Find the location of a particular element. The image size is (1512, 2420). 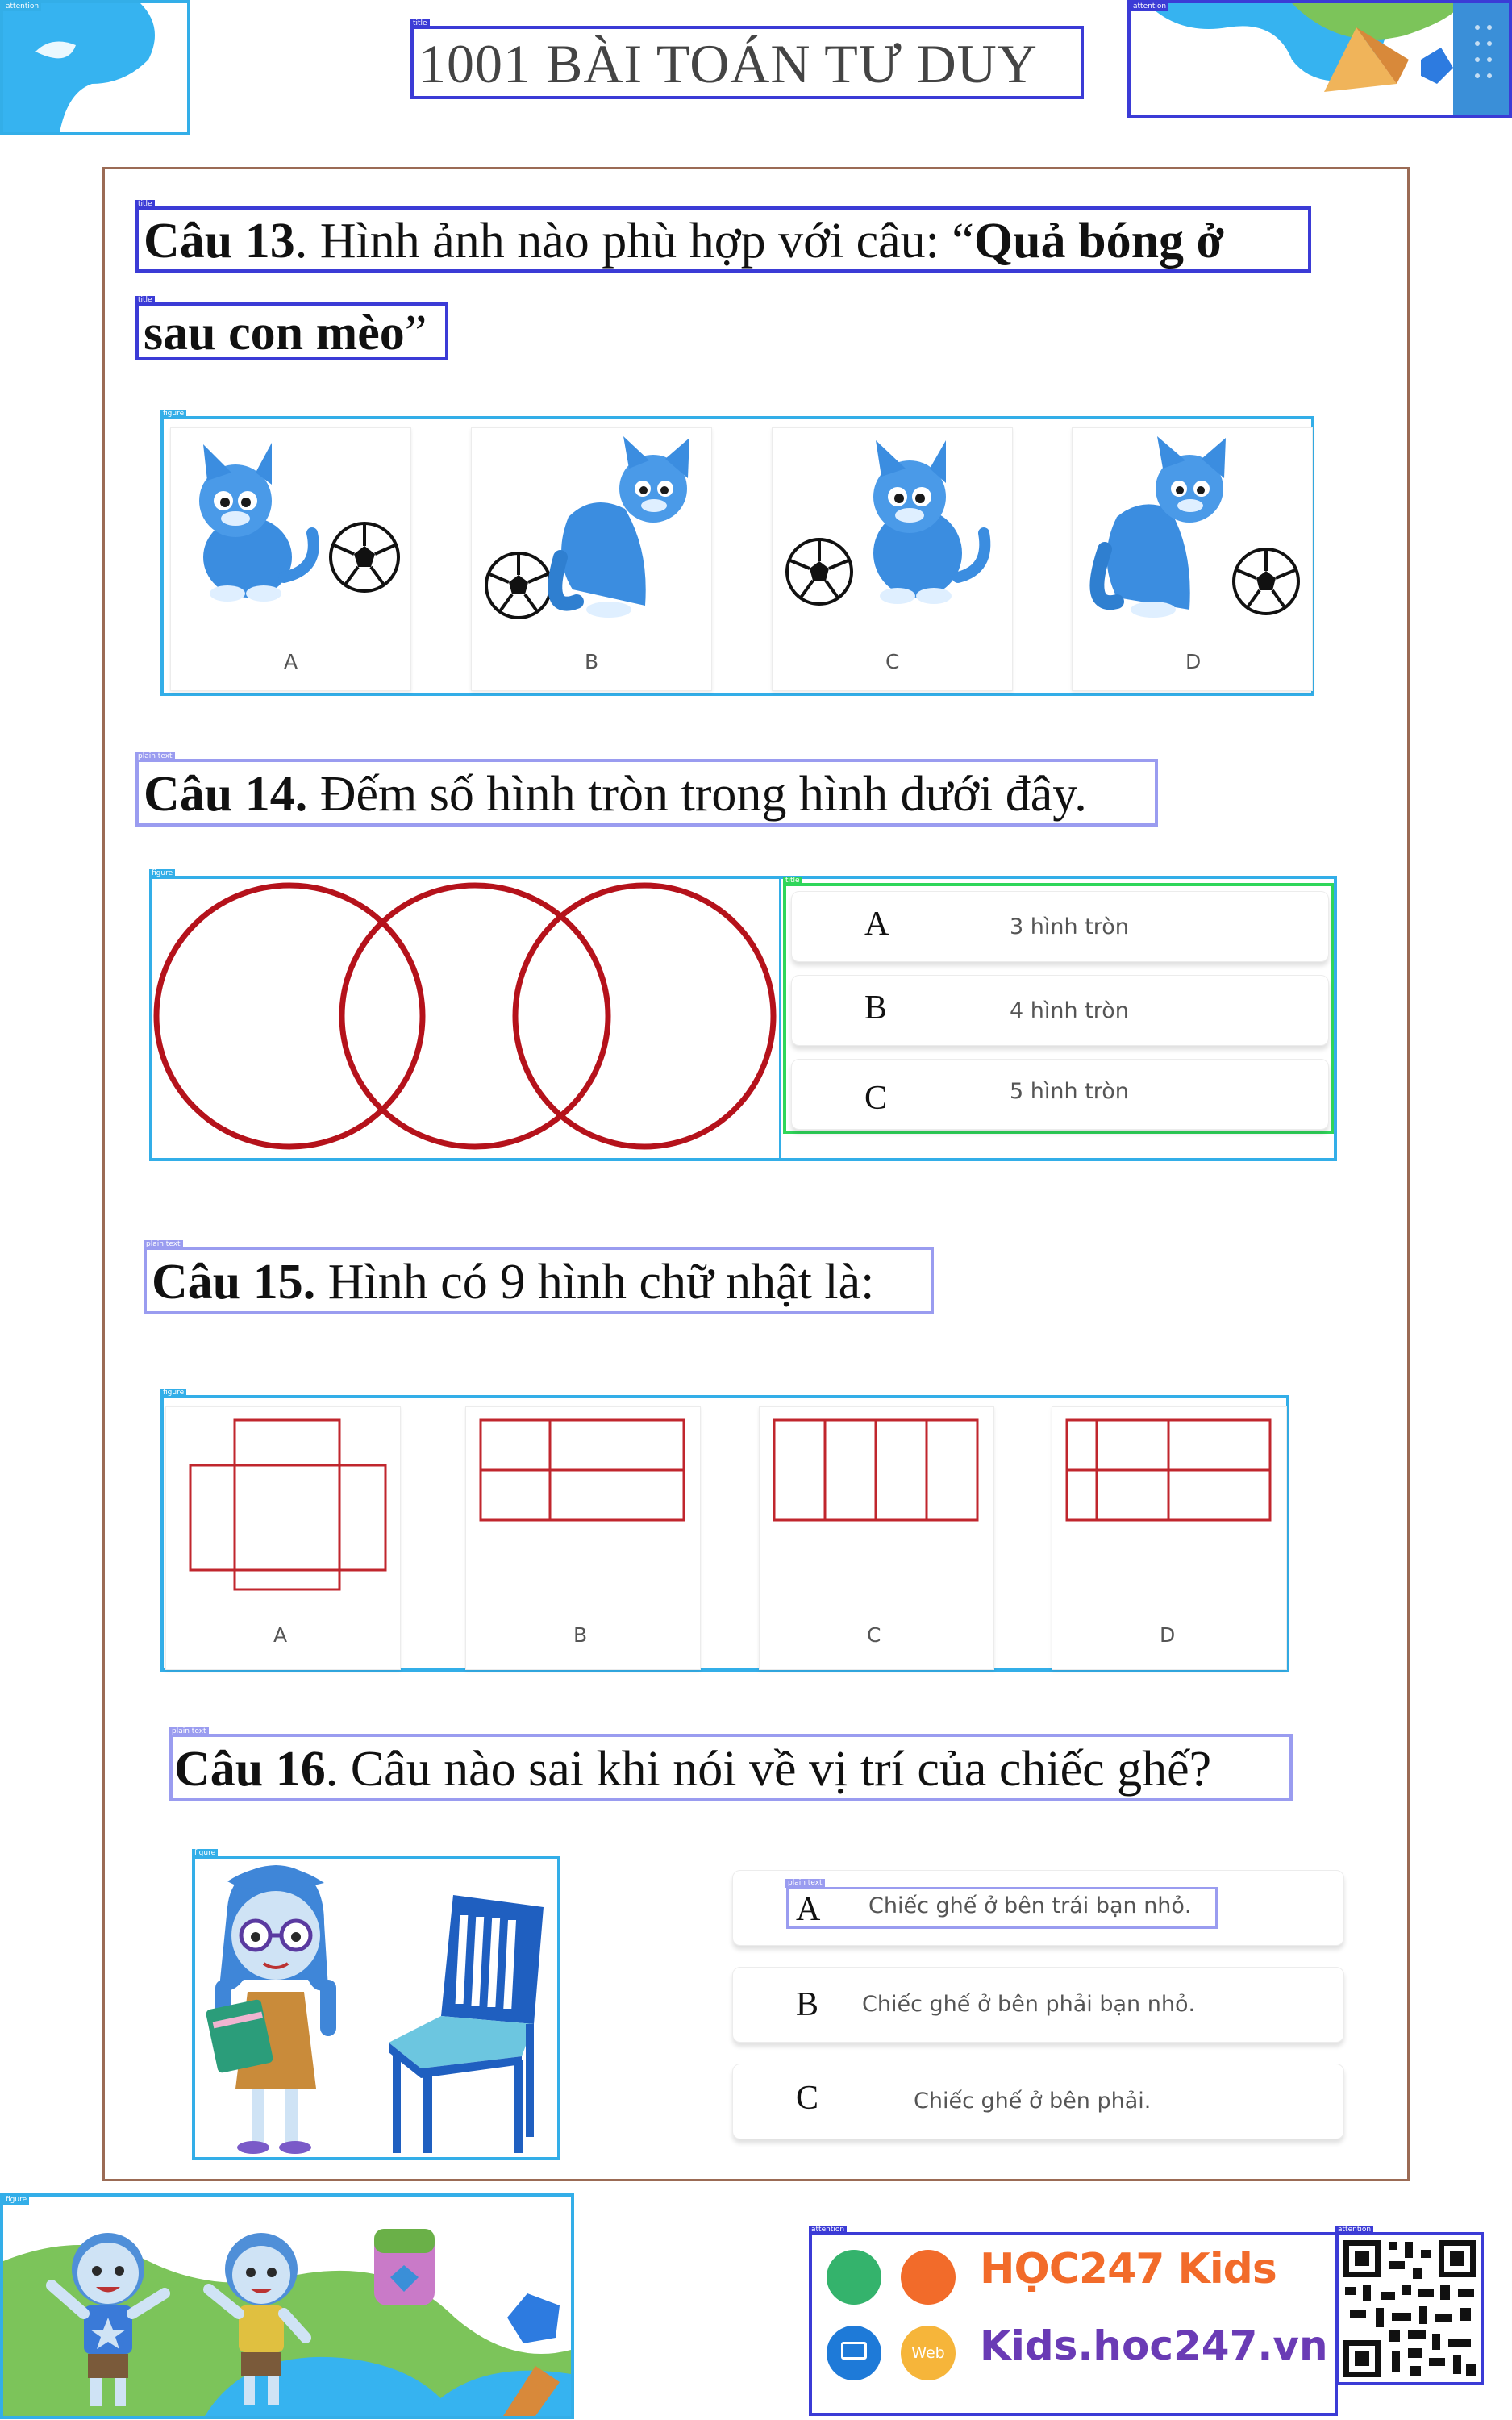

q14-answer-a-letter: A is located at coordinates (877, 924).